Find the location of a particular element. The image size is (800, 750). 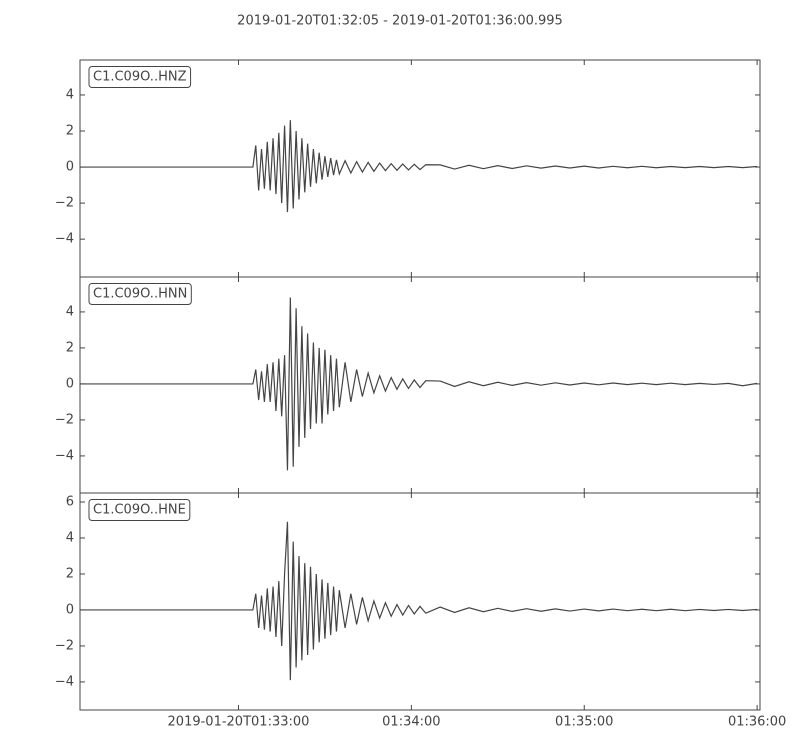

trace-label: C1.C09O..HNN is located at coordinates (140, 294).